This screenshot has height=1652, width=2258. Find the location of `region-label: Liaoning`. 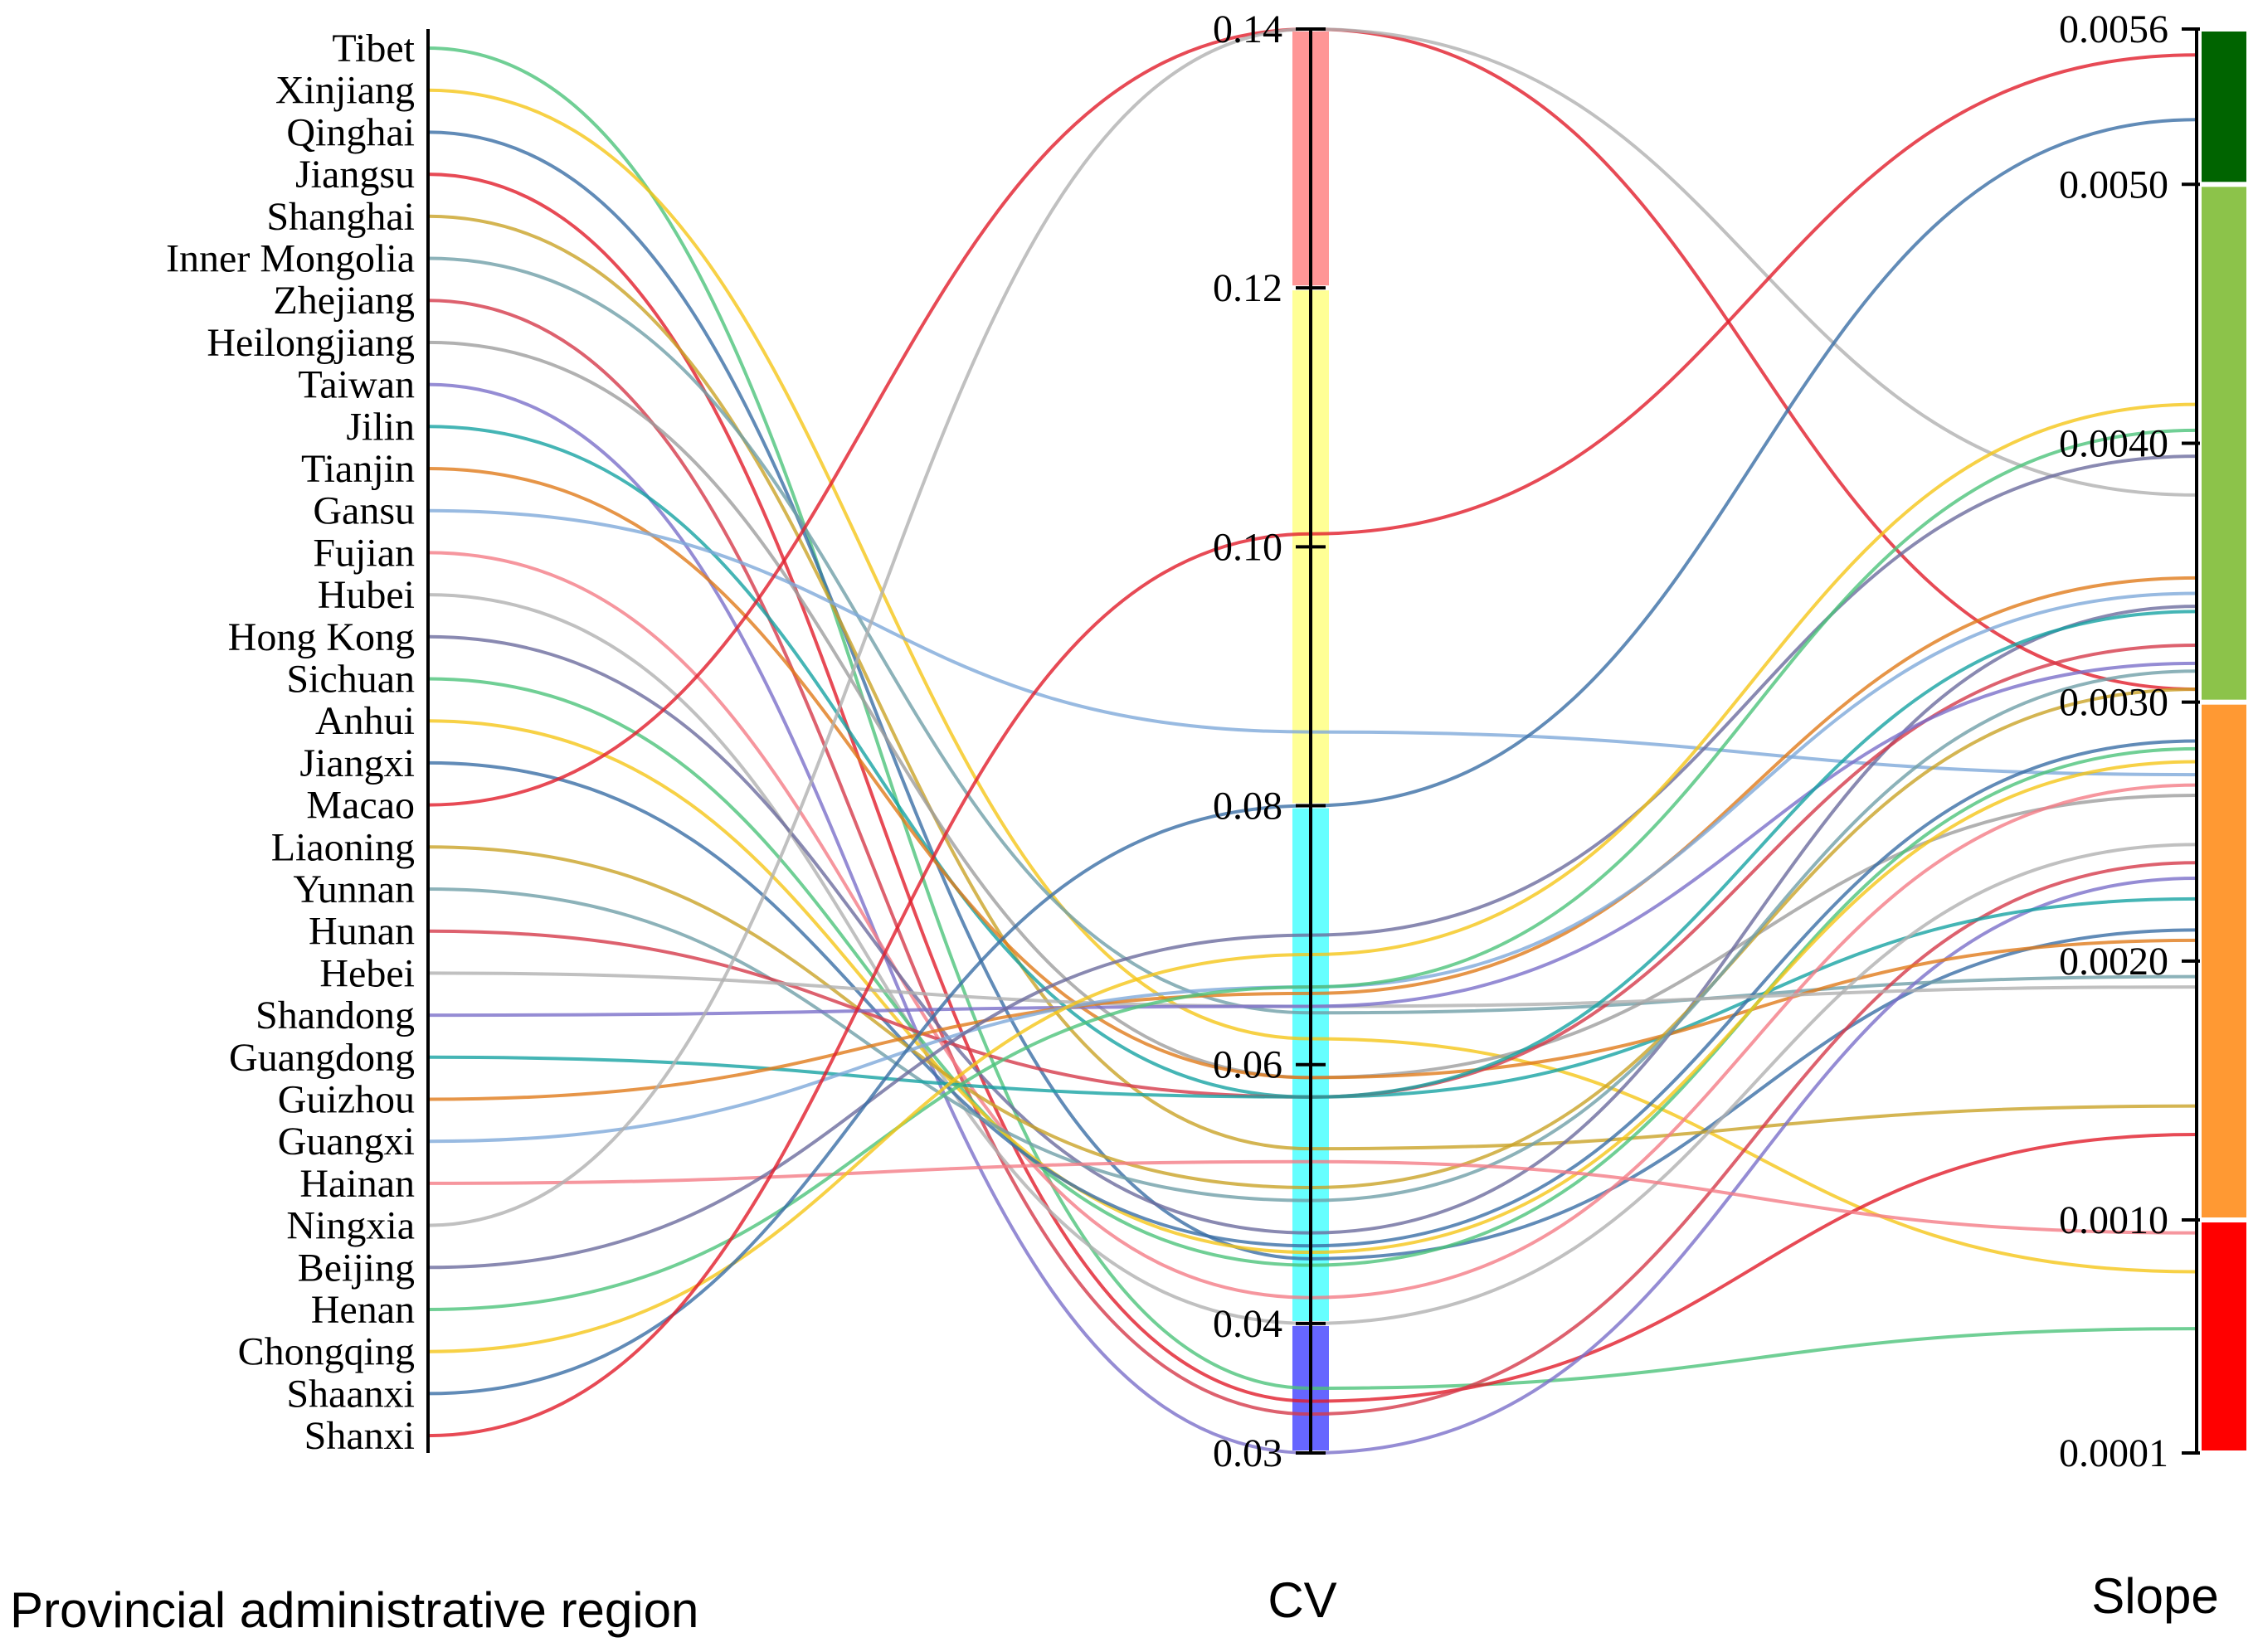

region-label: Liaoning is located at coordinates (343, 847).